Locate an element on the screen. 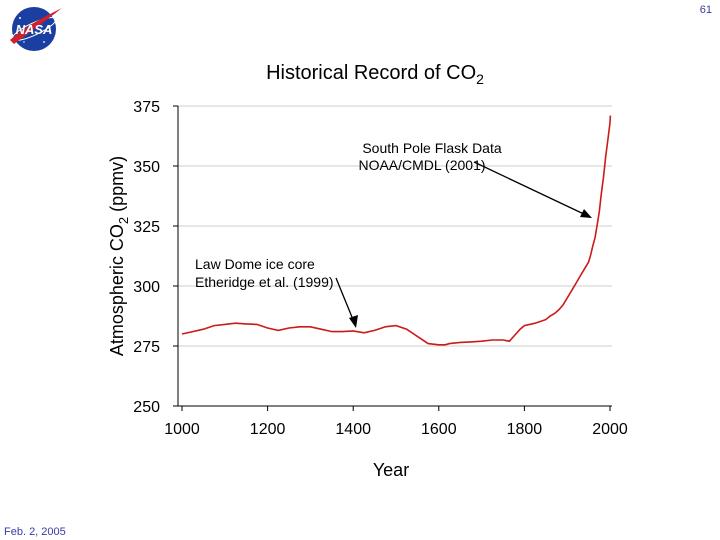 The width and height of the screenshot is (720, 540). y-tick-label-300: 300 is located at coordinates (146, 287).